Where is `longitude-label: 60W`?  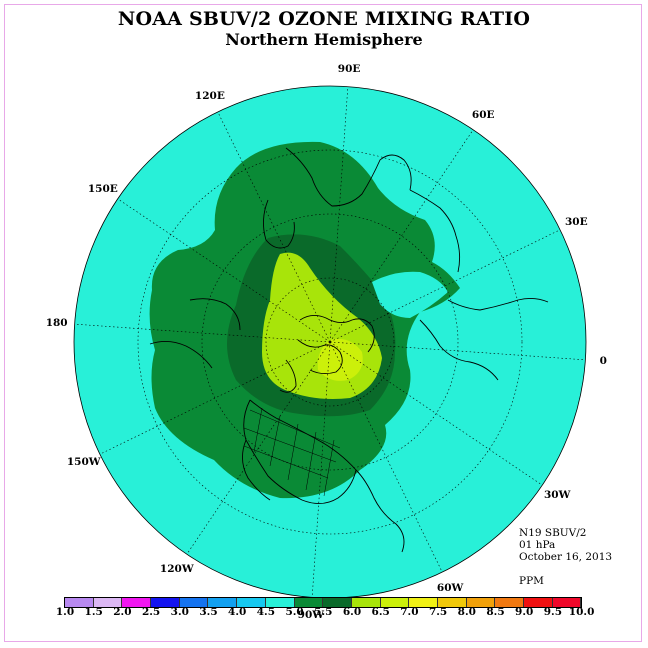
longitude-label: 60W is located at coordinates (450, 588).